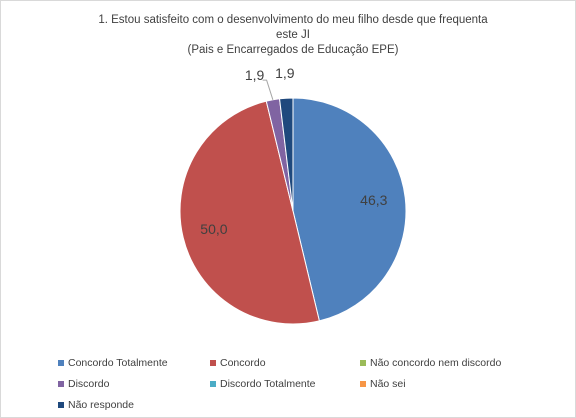 The image size is (576, 418). What do you see at coordinates (293, 35) in the screenshot?
I see `chart-title: este JI` at bounding box center [293, 35].